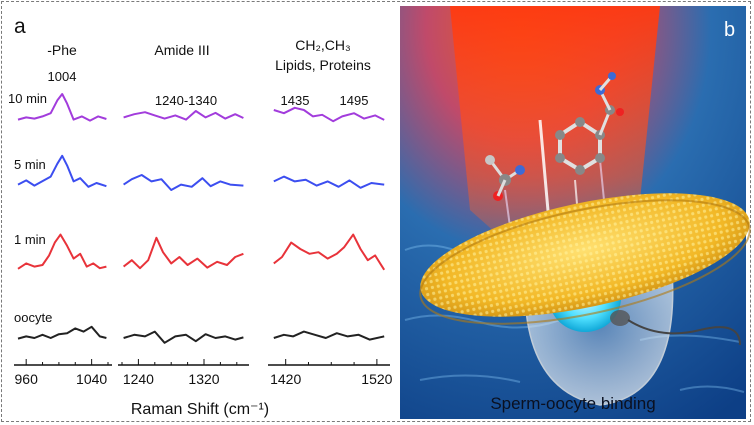 Image resolution: width=754 pixels, height=425 pixels. I want to click on panel-a-letter: a, so click(20, 26).